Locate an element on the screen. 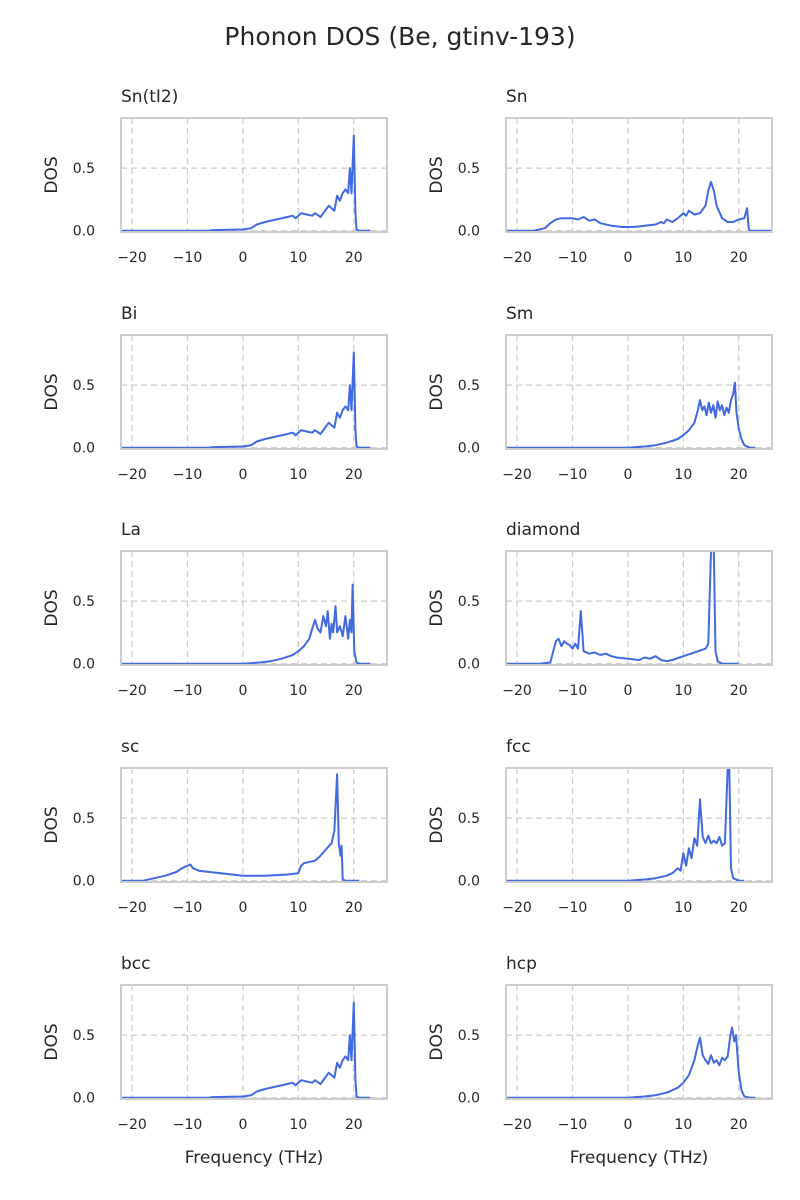  panel-2: Bi −20 −10 0 10 20 0.0 0.5 DOS is located at coordinates (215, 393).